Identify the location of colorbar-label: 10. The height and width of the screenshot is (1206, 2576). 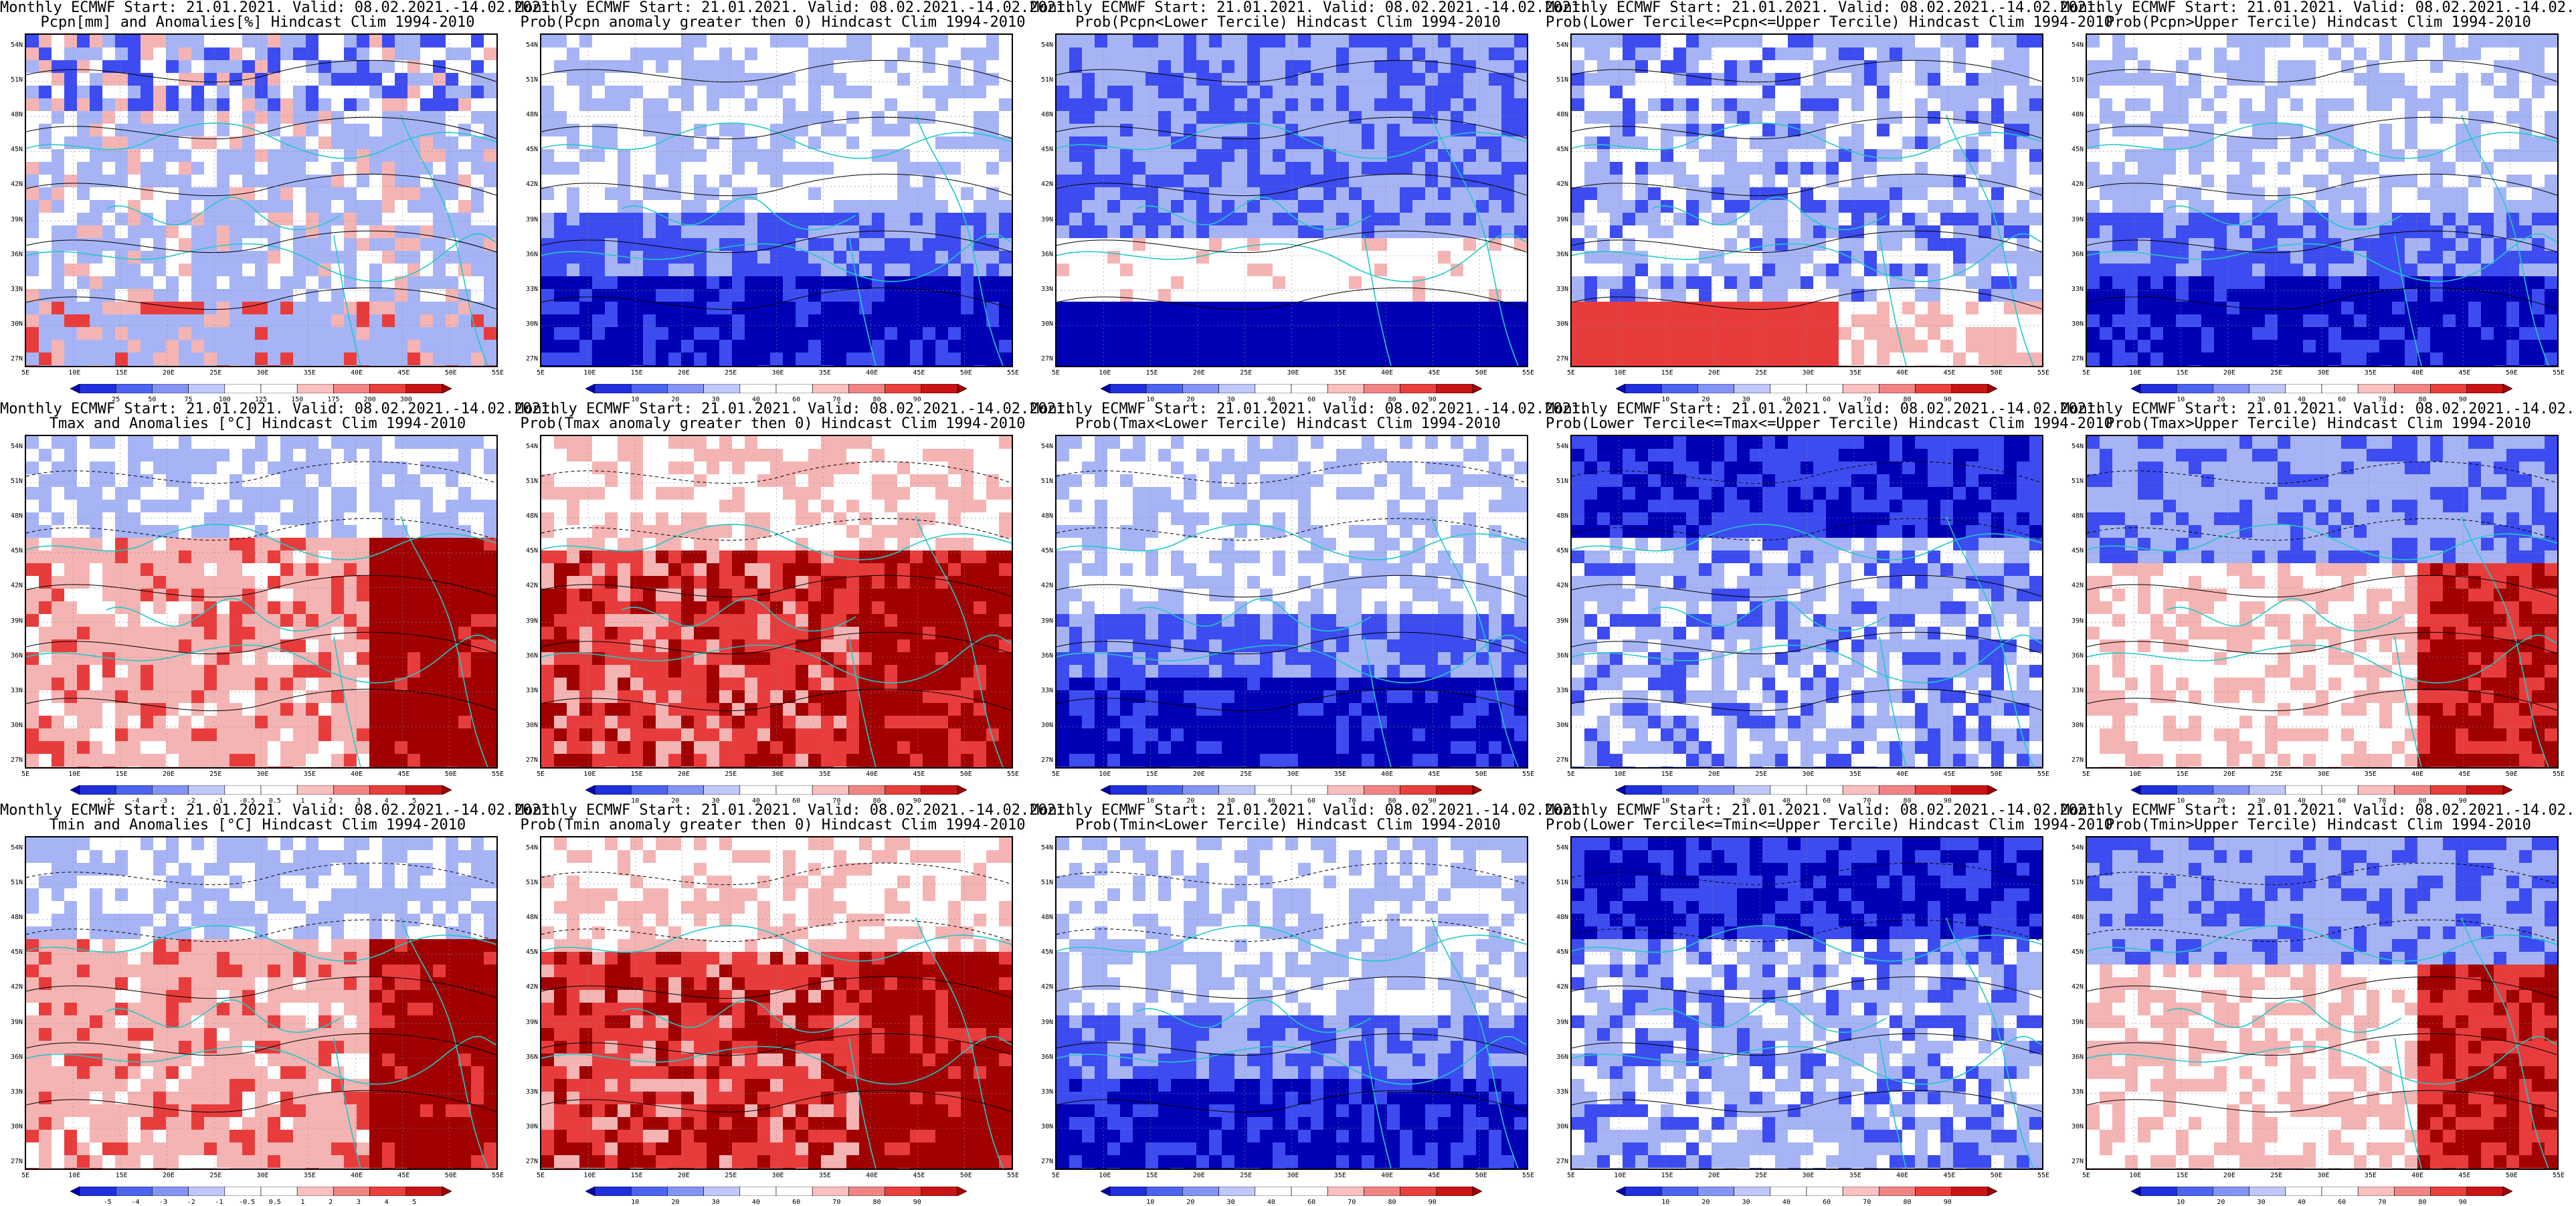
(635, 1202).